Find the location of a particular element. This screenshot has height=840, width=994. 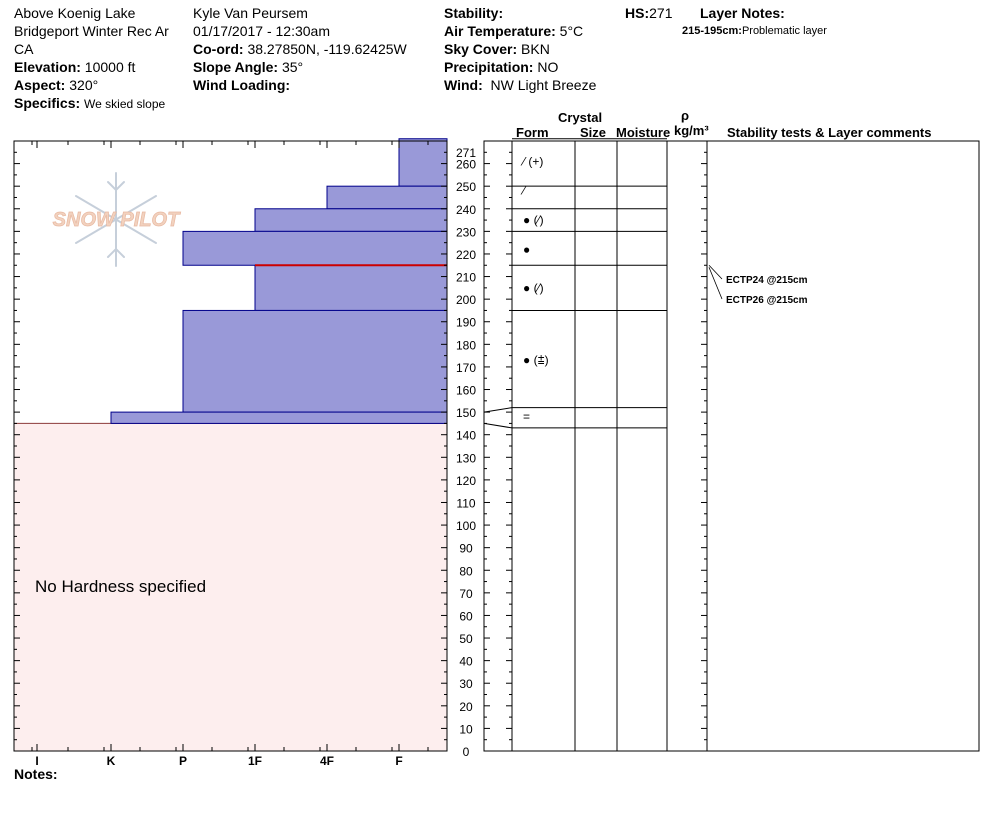

notes-label: Notes: is located at coordinates (36, 774).